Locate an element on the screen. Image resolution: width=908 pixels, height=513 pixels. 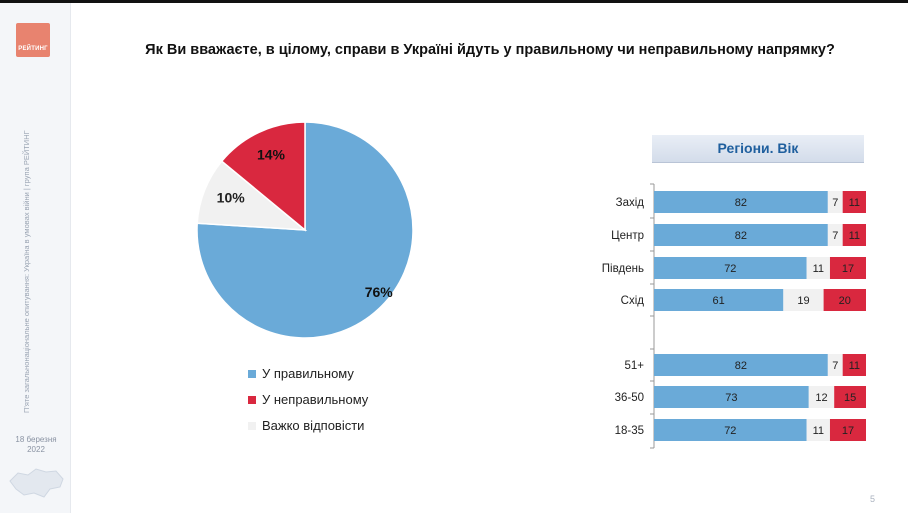
bar-value-label: 19 is located at coordinates (803, 301).